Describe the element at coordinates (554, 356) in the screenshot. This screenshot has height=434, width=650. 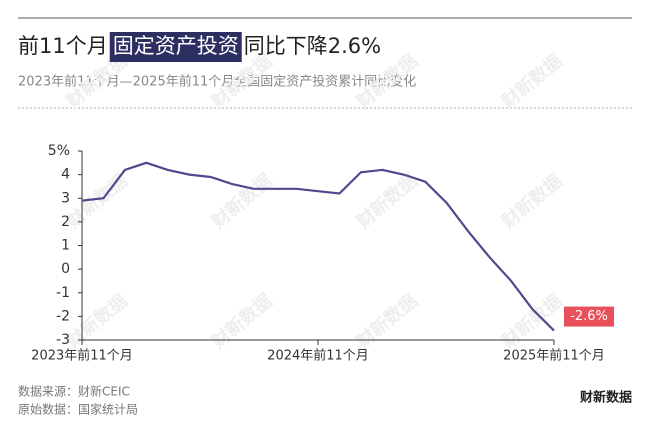
I see `x-tick-label: 2025年前11个月` at that location.